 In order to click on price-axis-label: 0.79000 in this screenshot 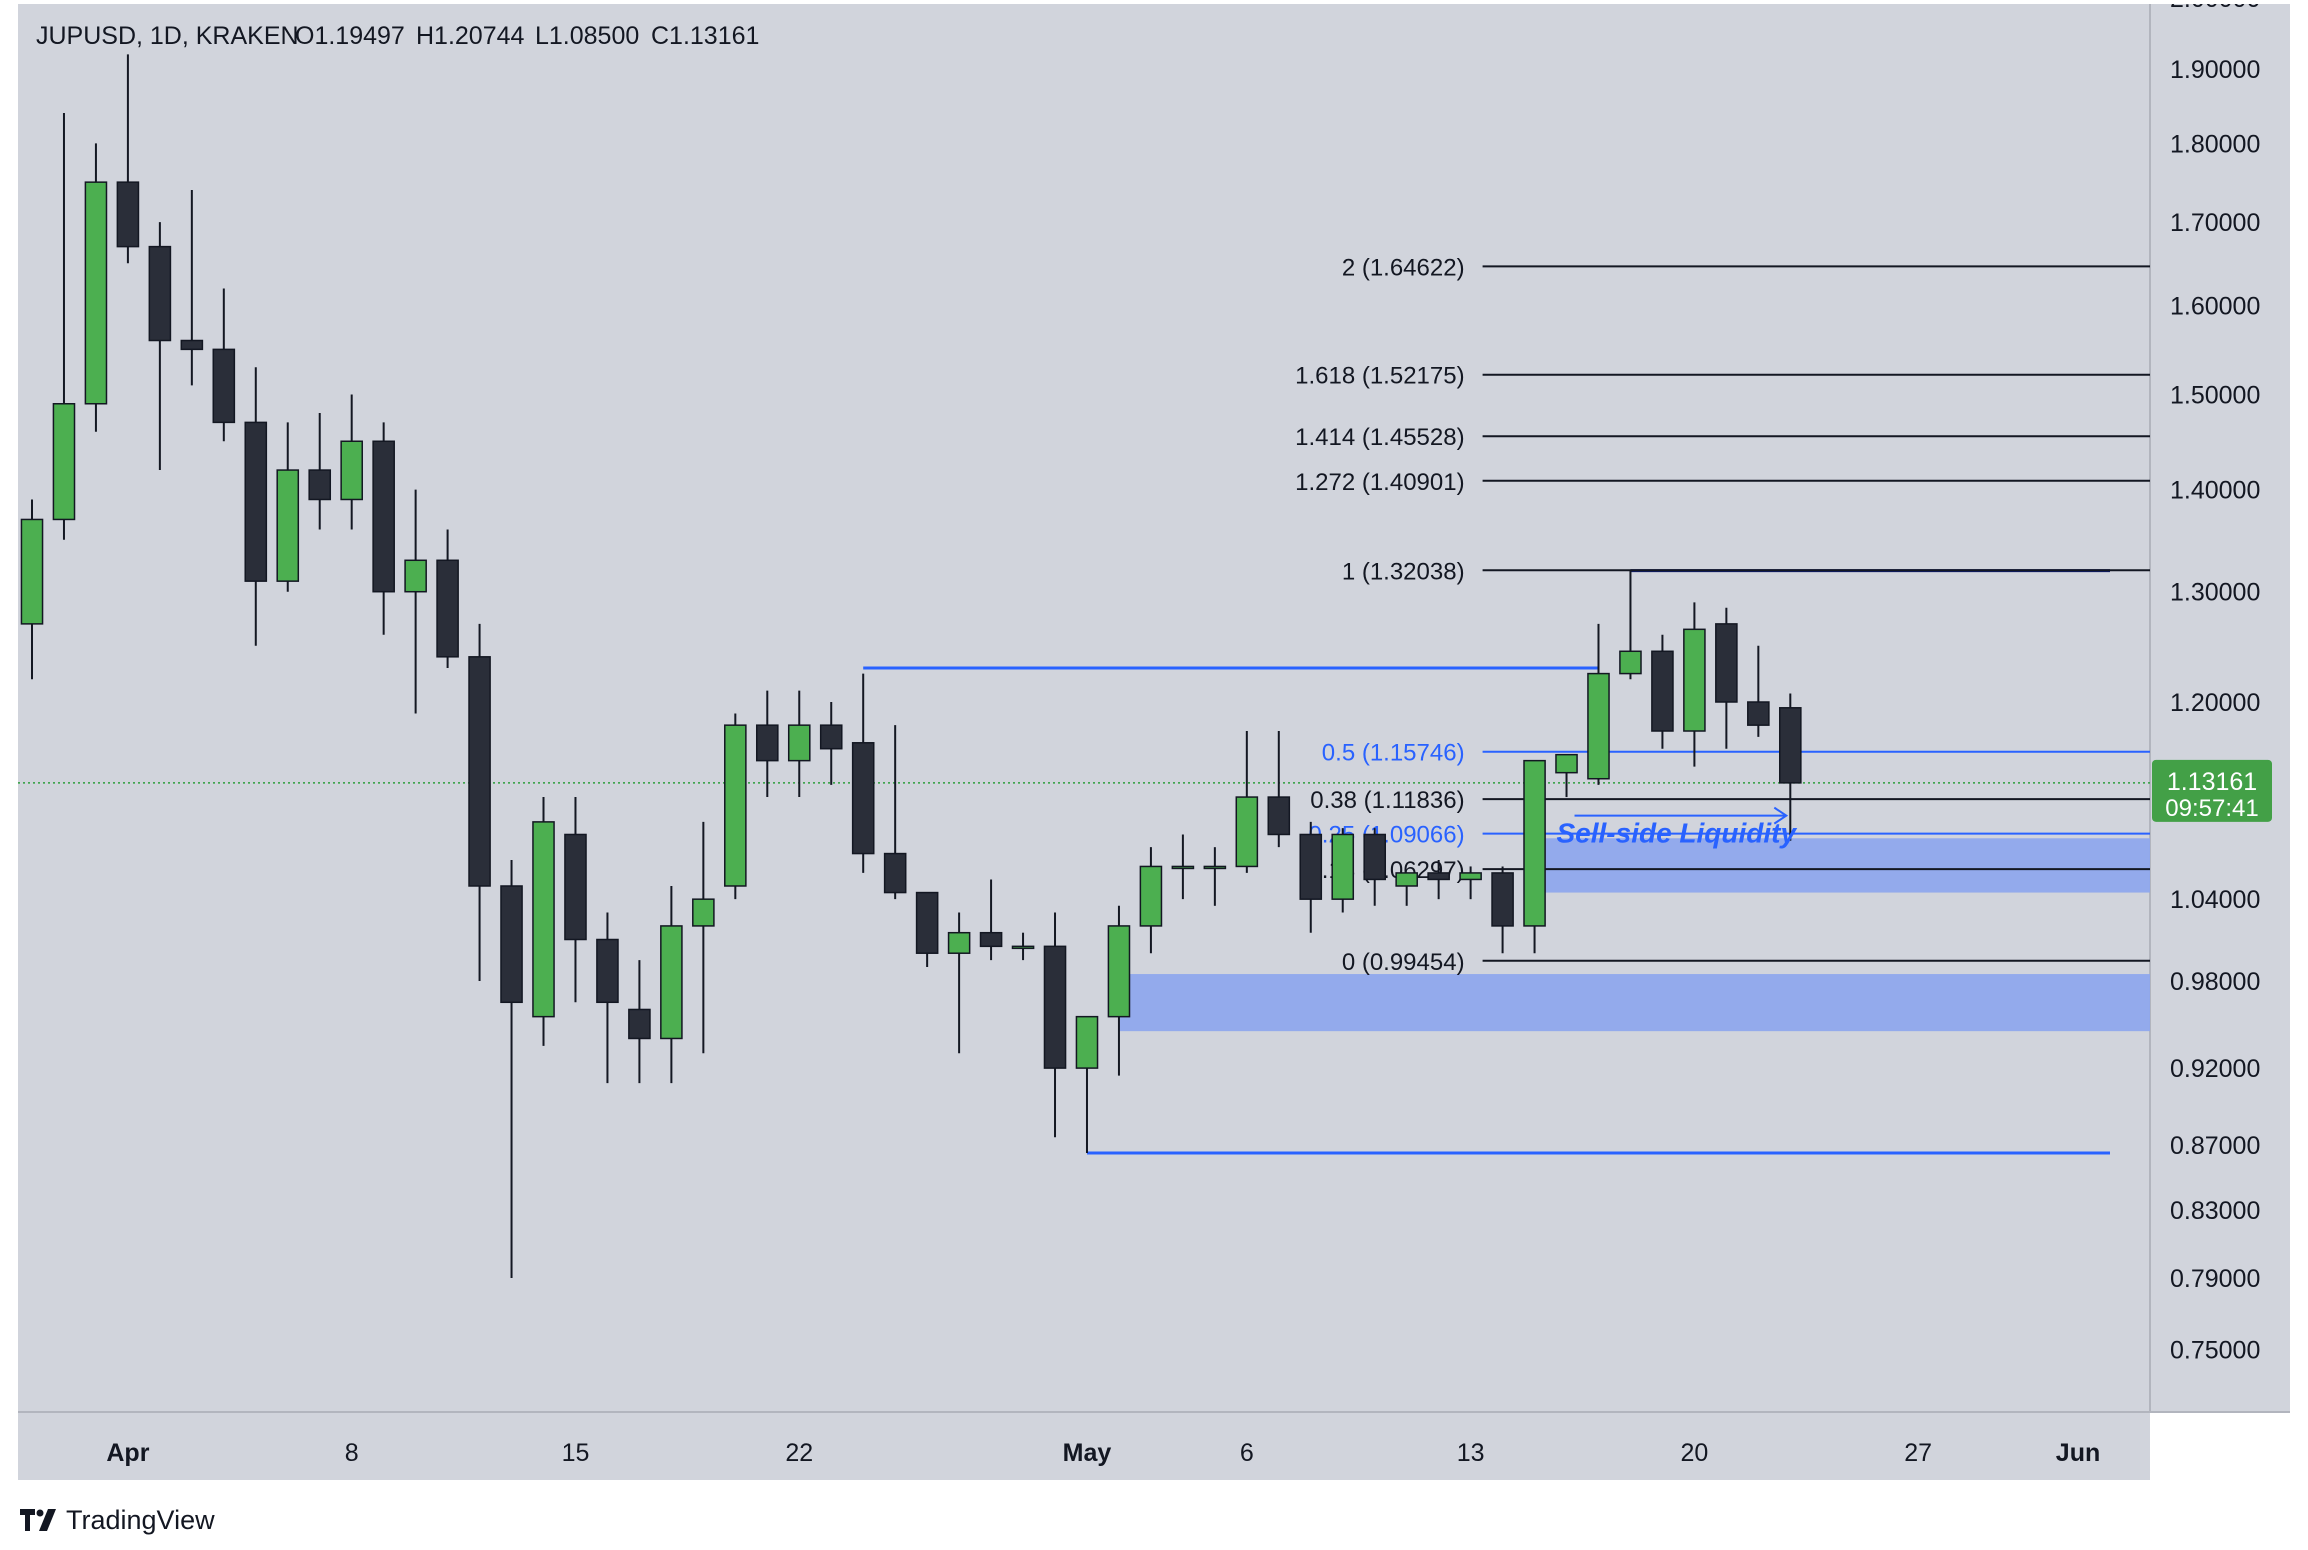, I will do `click(2215, 1279)`.